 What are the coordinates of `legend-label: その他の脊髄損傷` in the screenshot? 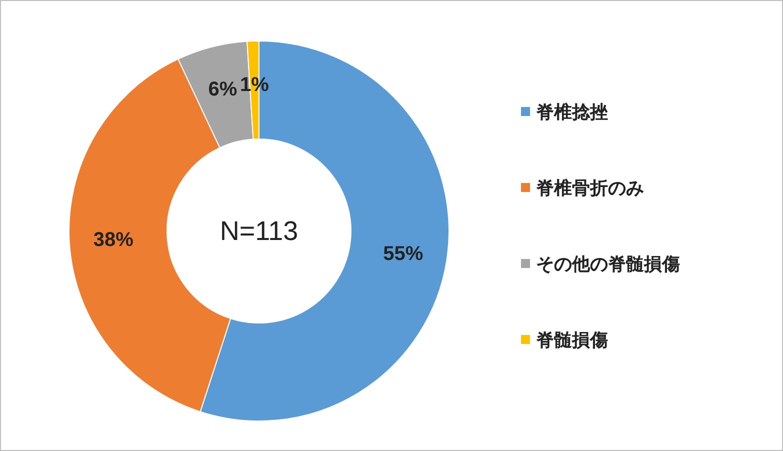 It's located at (608, 264).